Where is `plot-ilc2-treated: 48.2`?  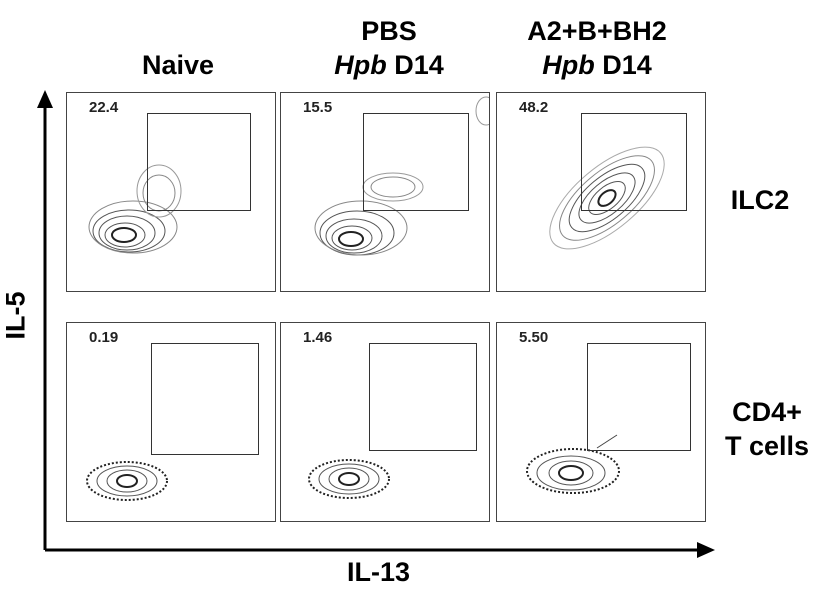
plot-ilc2-treated: 48.2 is located at coordinates (601, 192).